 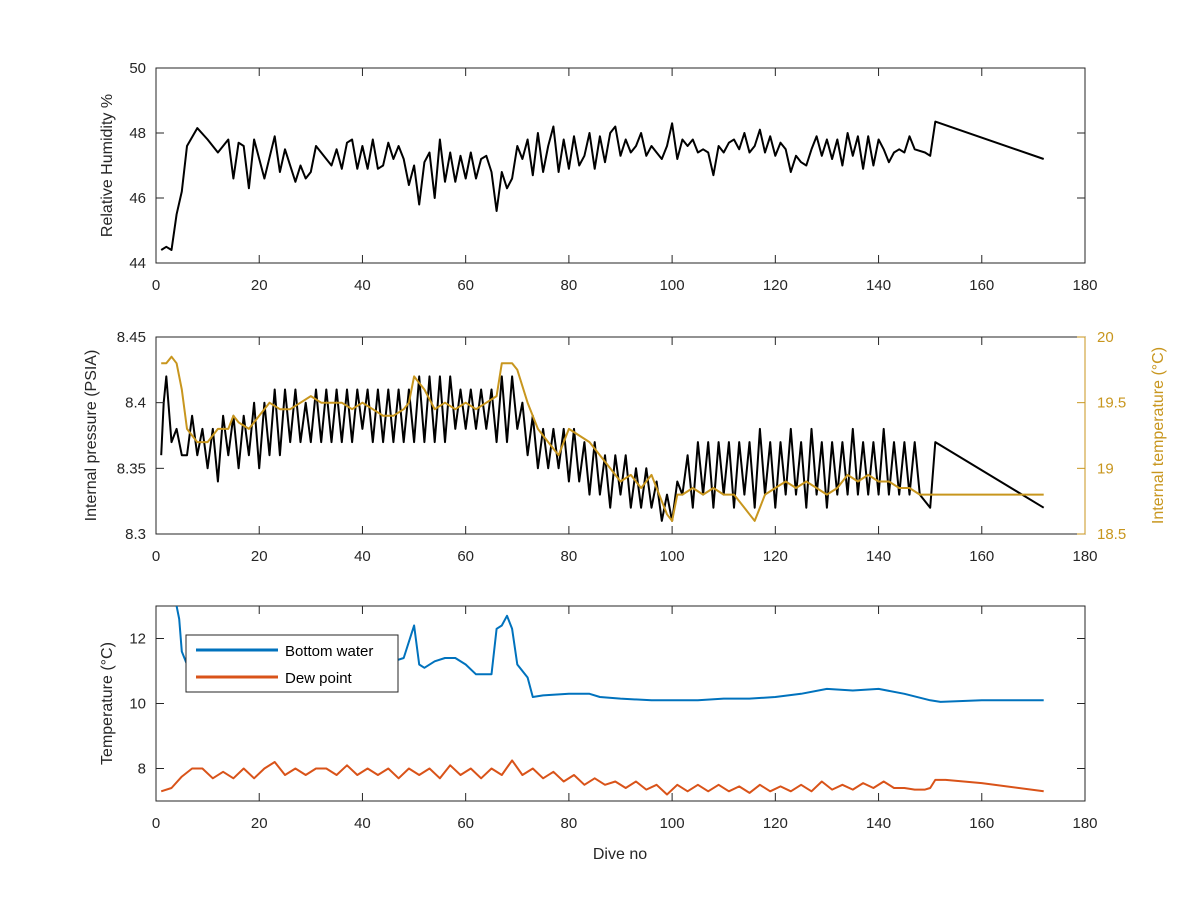 What do you see at coordinates (1105, 468) in the screenshot?
I see `pressure-right-y-tick-label: 19` at bounding box center [1105, 468].